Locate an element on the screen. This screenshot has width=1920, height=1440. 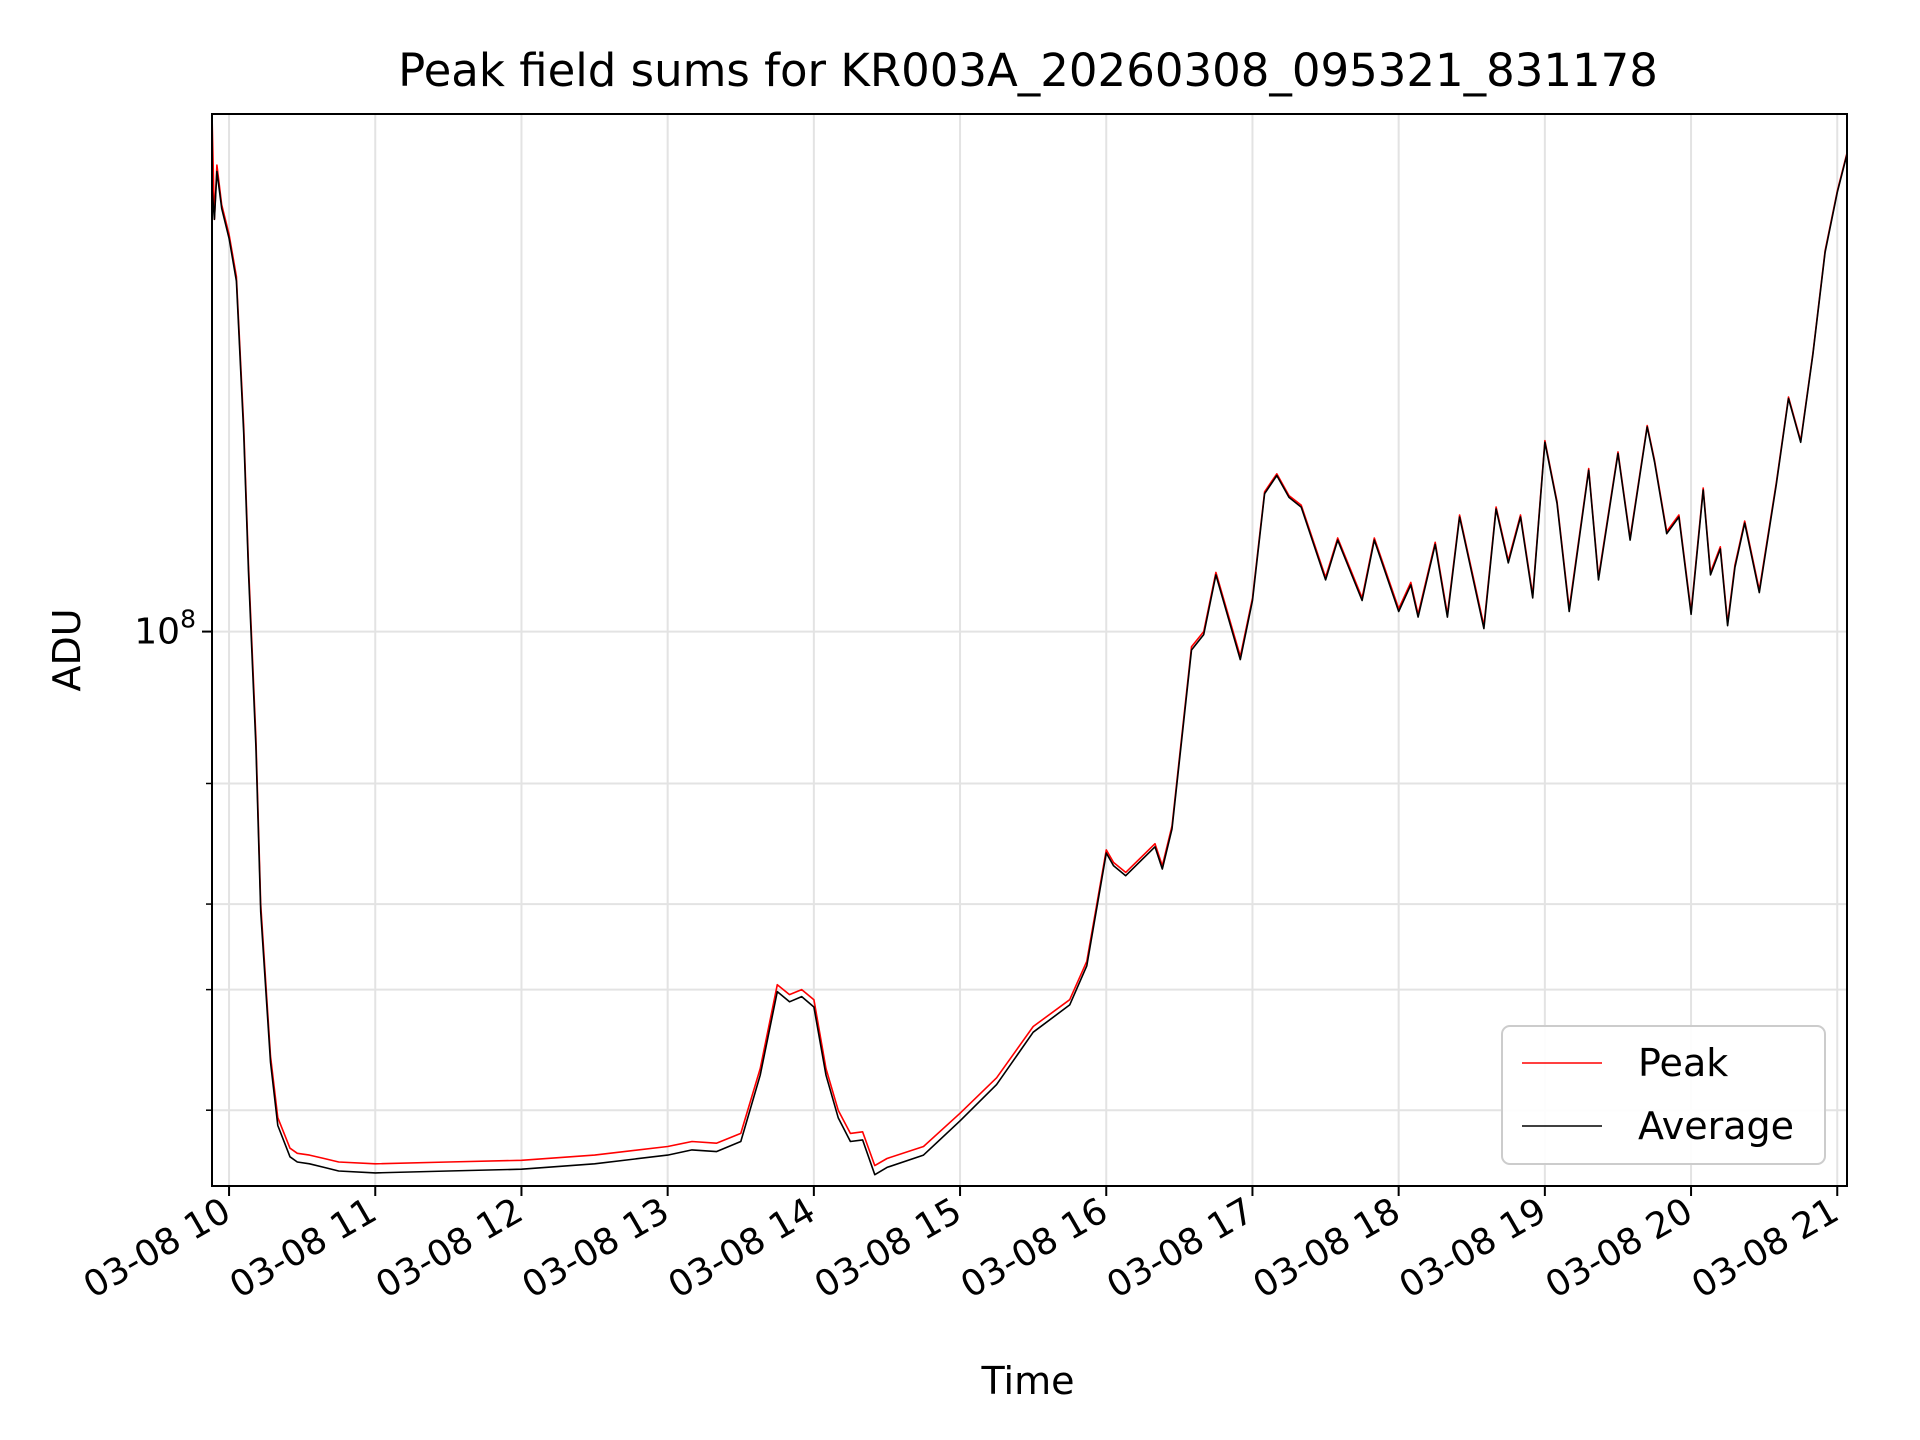
legend: Peak Average is located at coordinates (1663, 1095).